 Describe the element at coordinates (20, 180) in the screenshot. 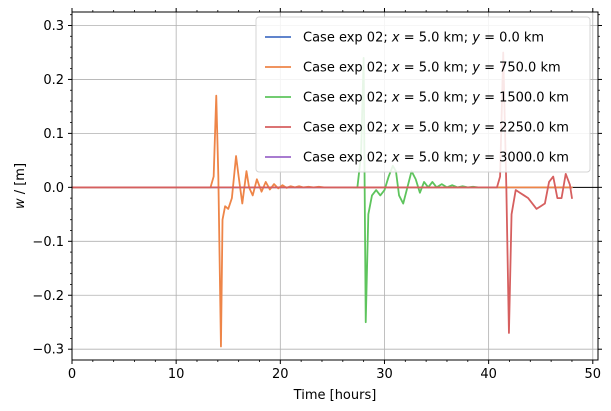

I see `y-axis-label-unit: / [m]` at that location.